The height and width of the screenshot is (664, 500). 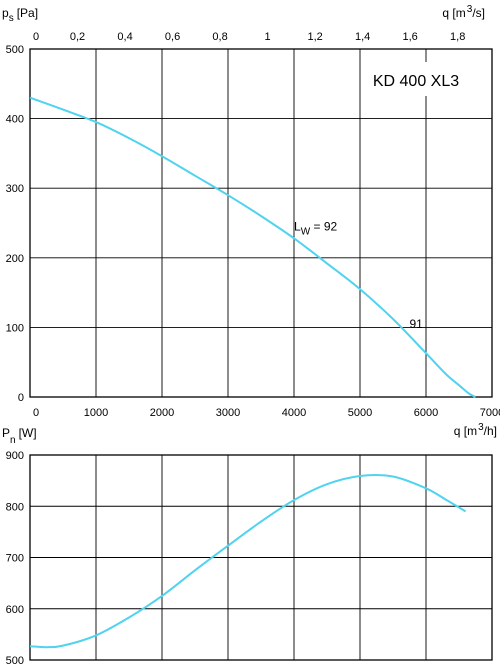 I want to click on sound-power-label-92-sub: W, so click(x=306, y=231).